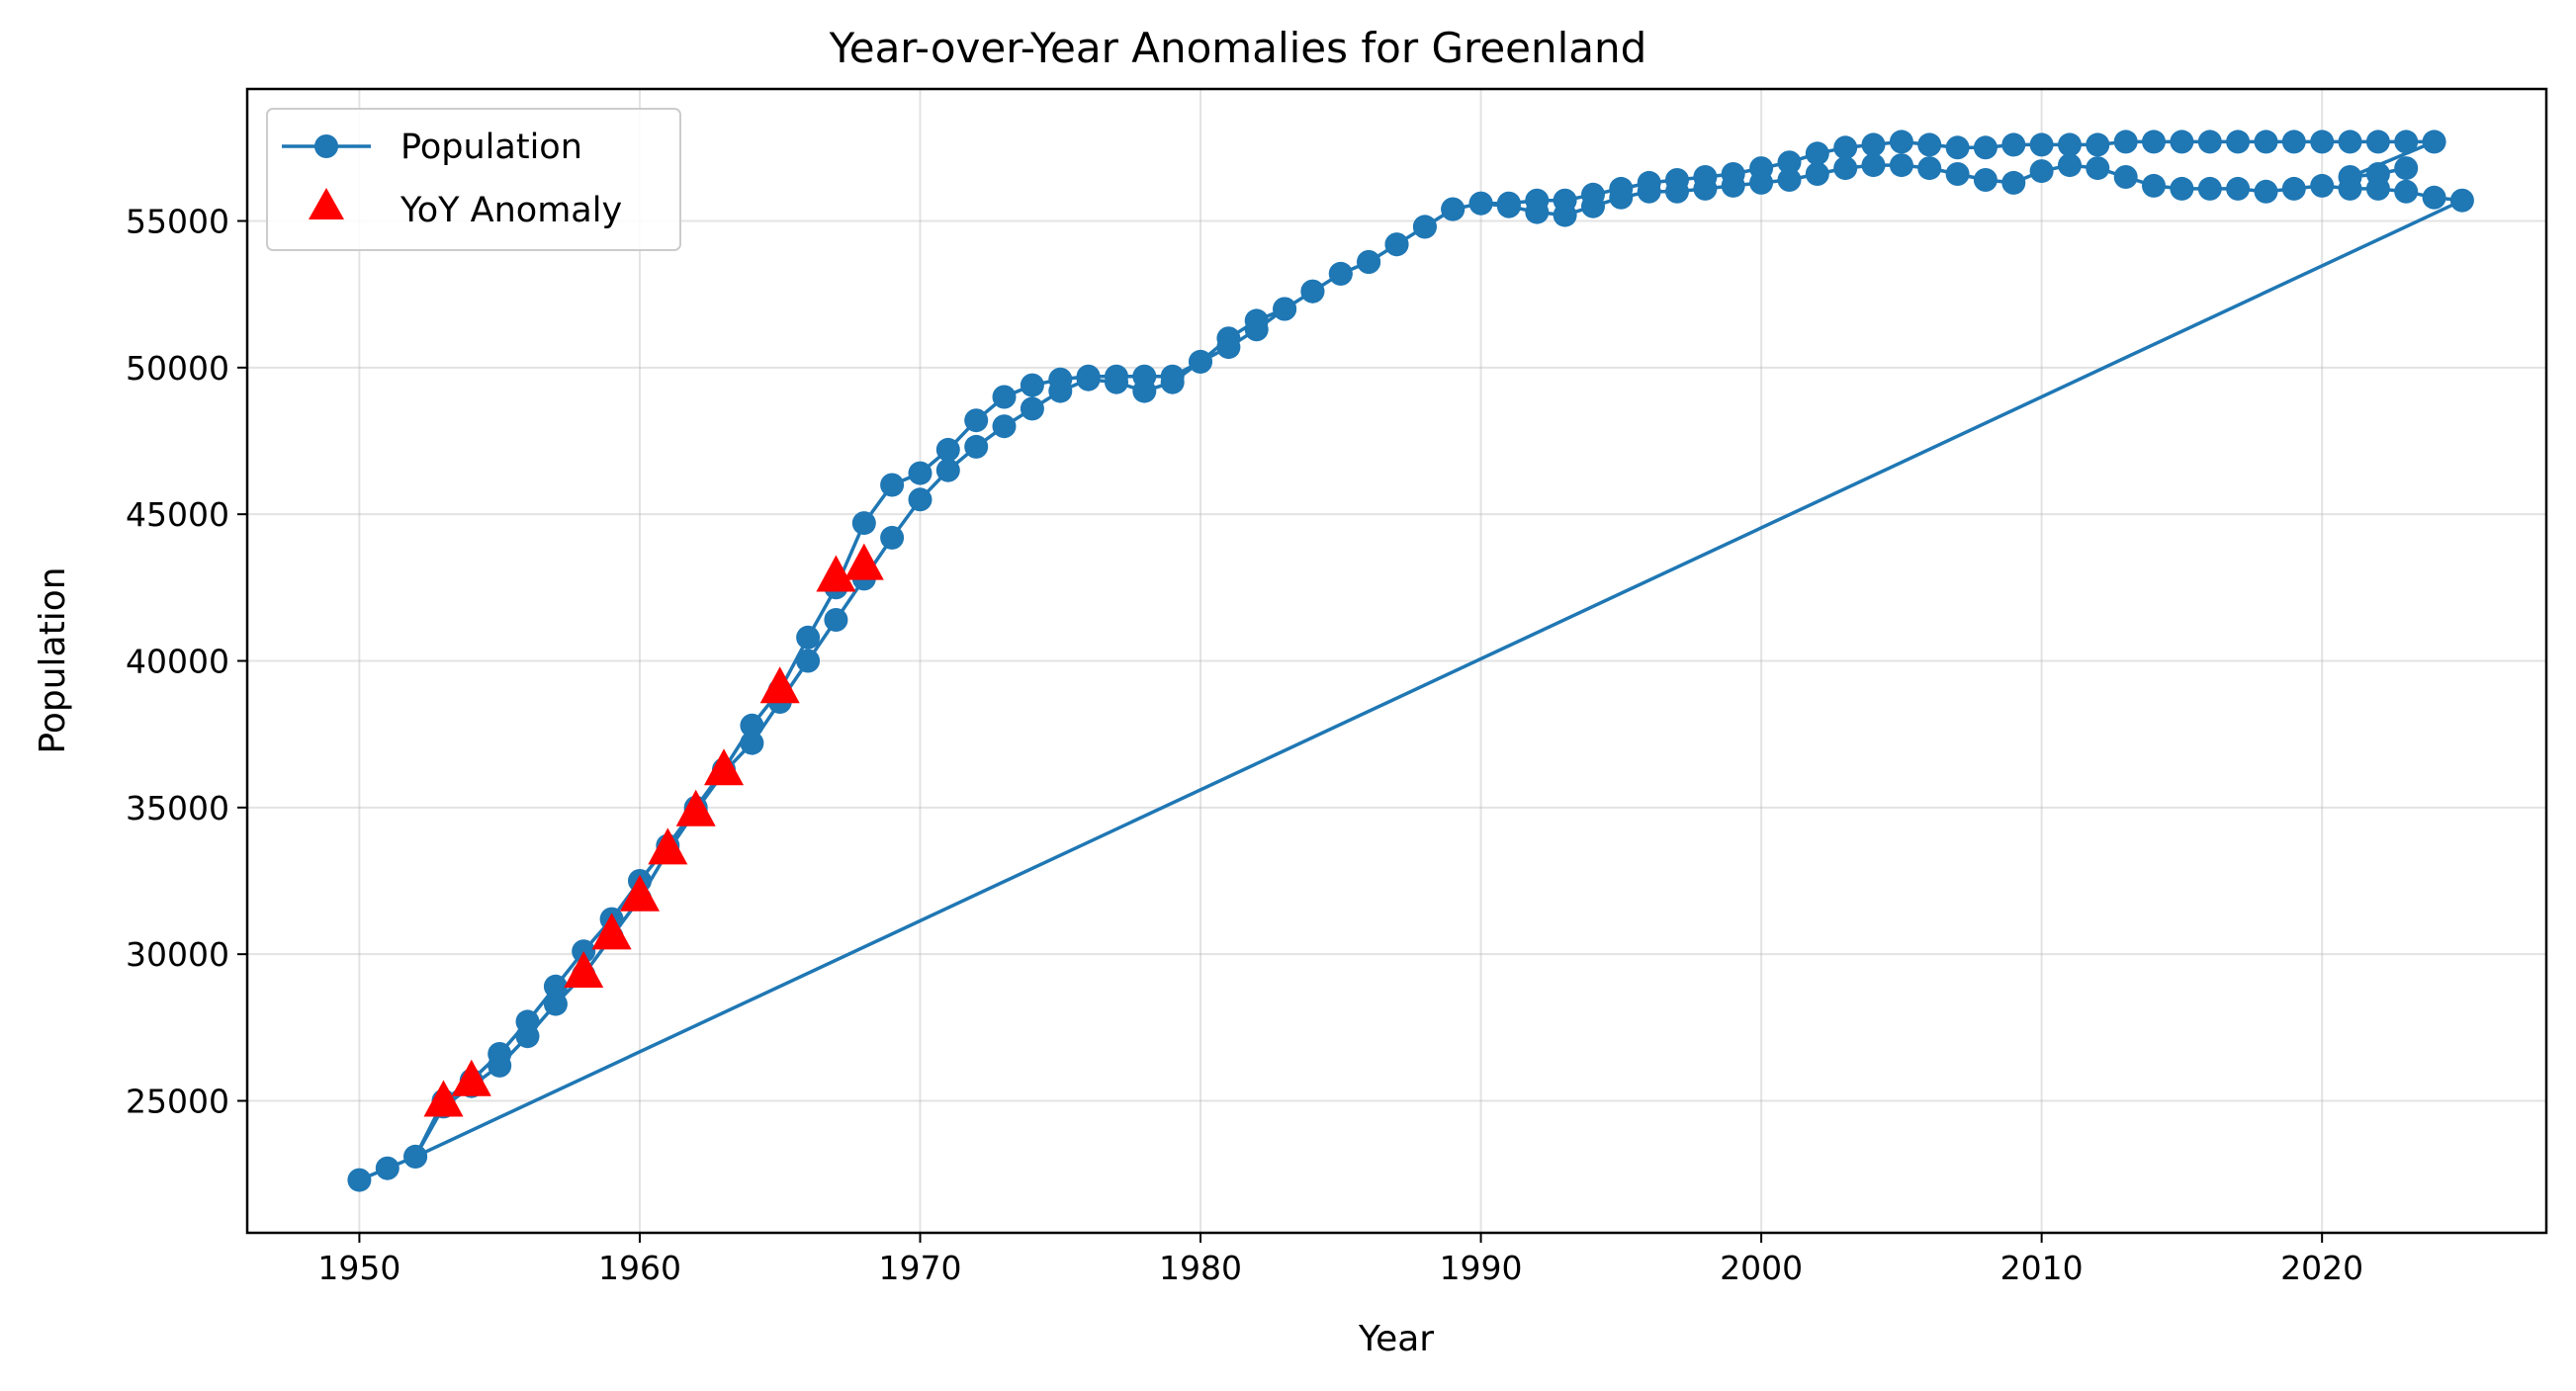 The width and height of the screenshot is (2576, 1391). I want to click on x-tick-label: 1980, so click(1200, 1268).